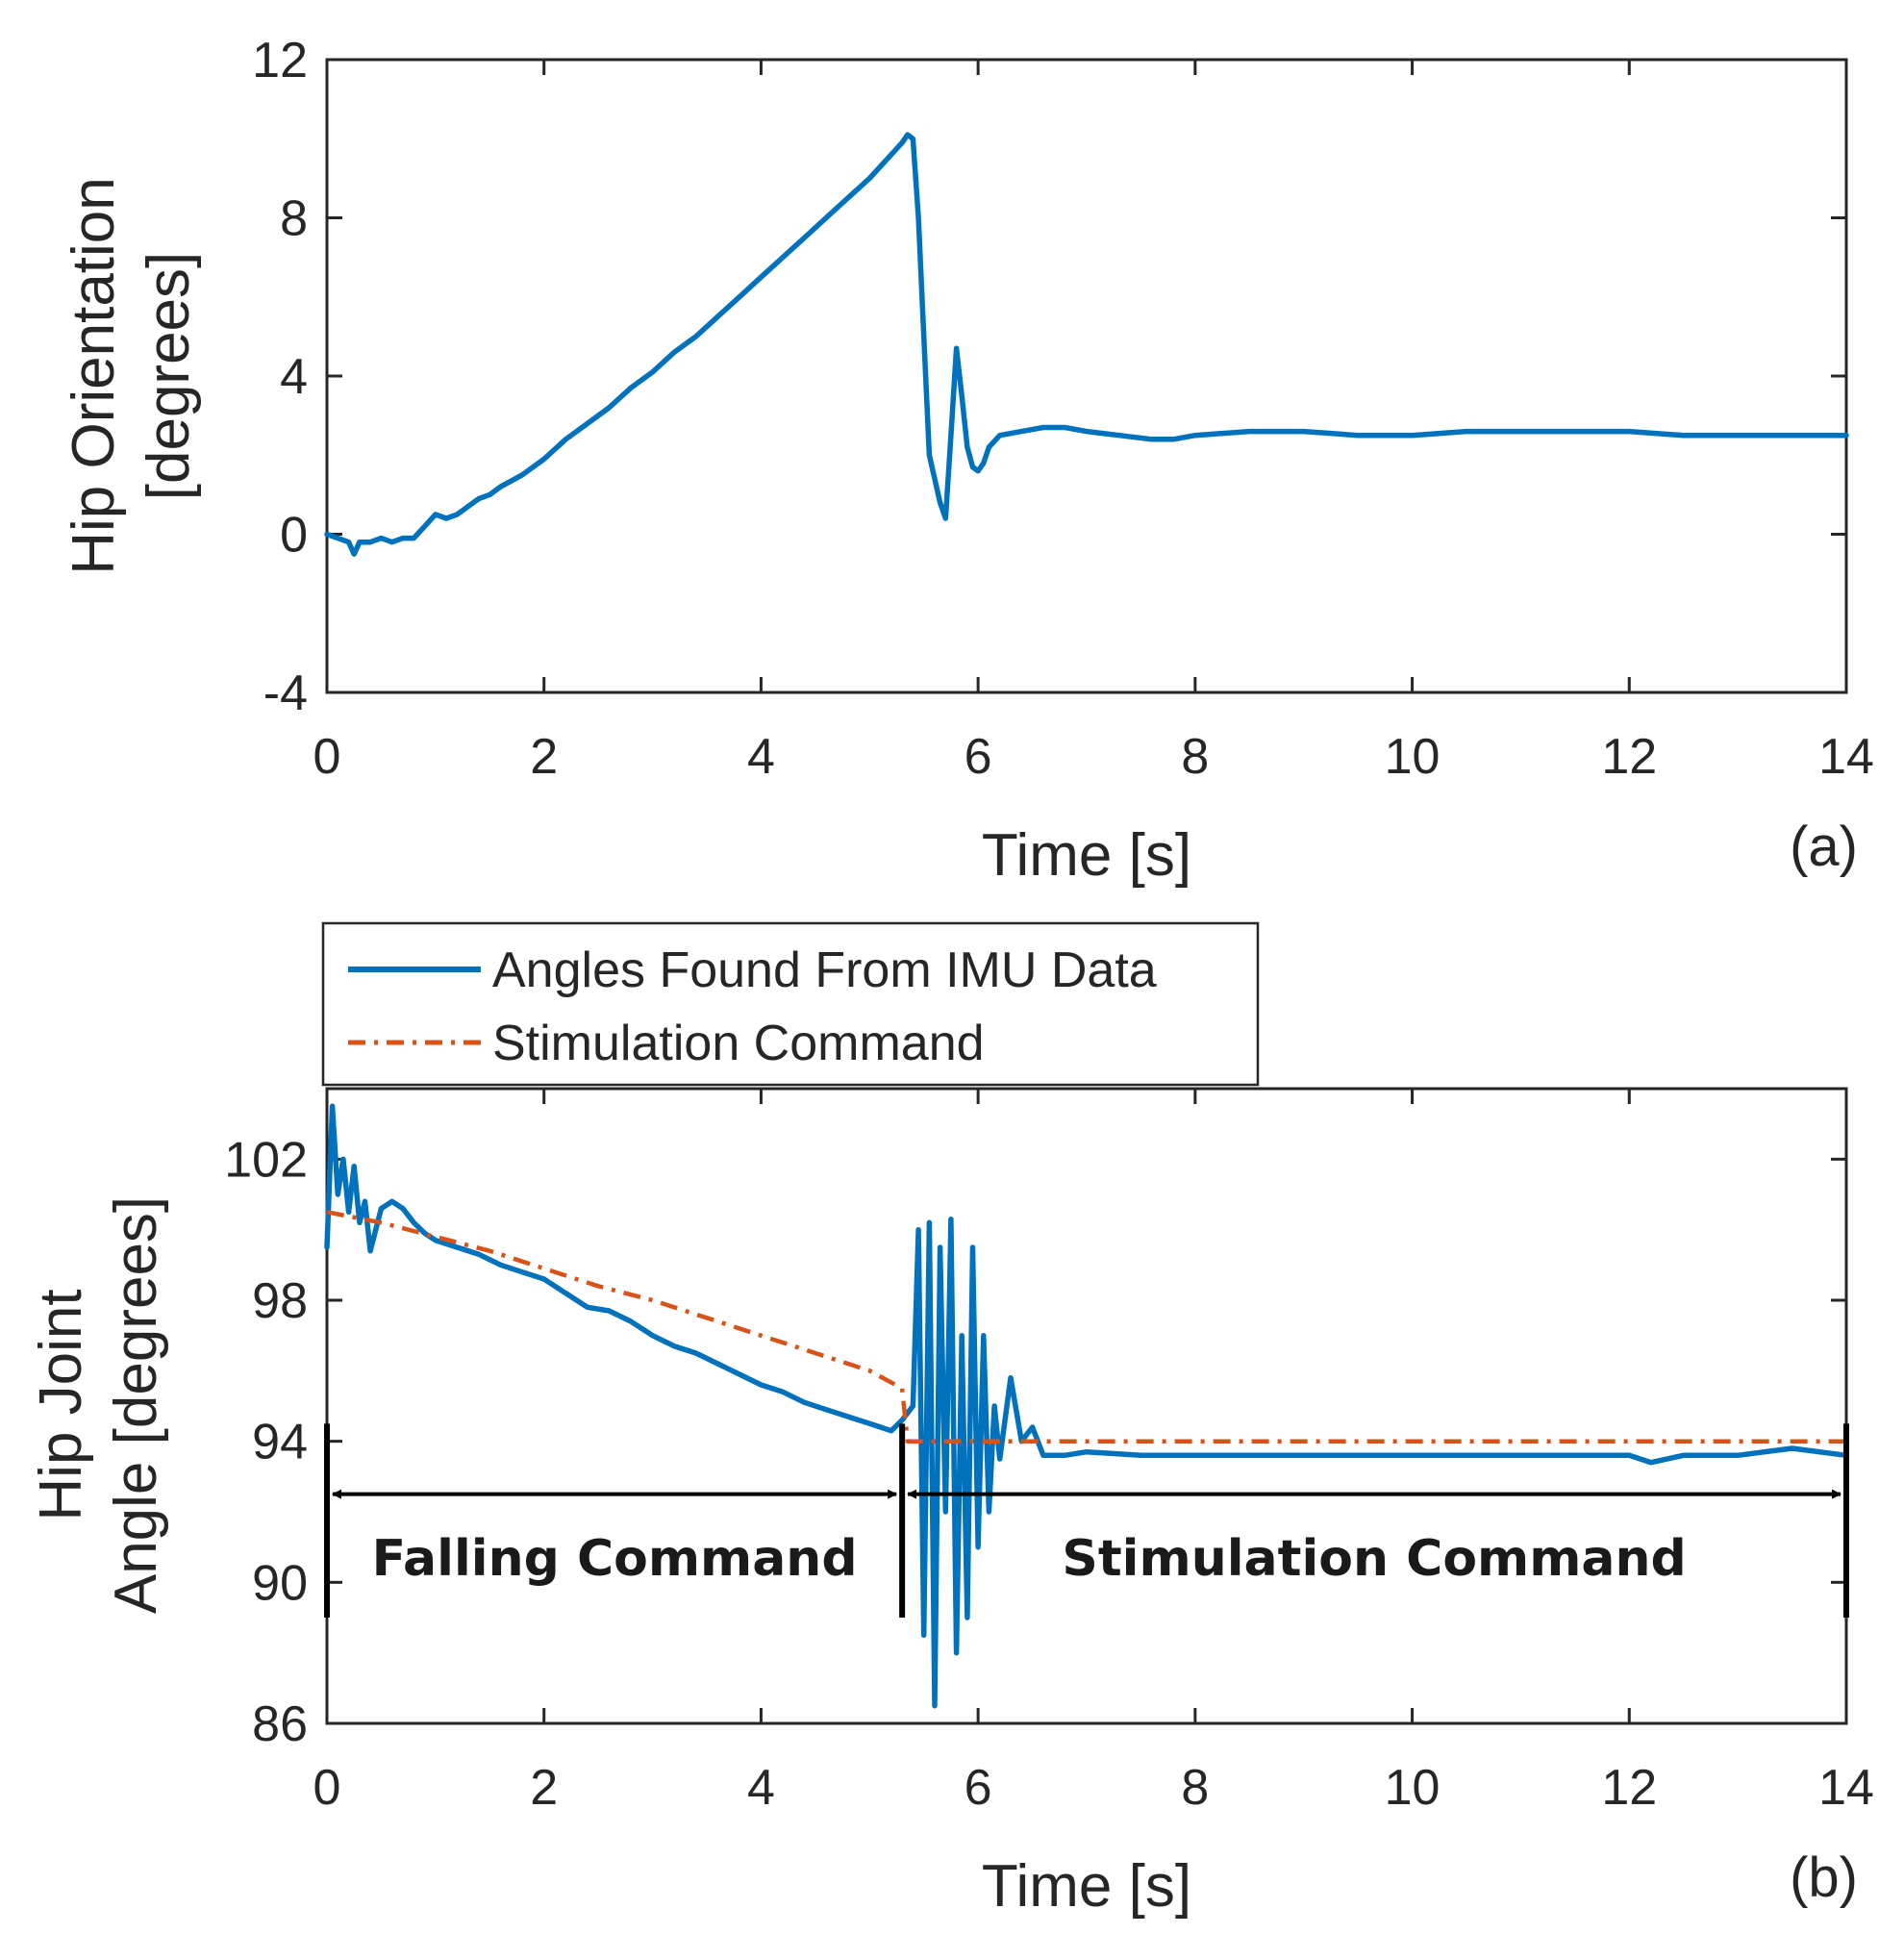 Image resolution: width=1904 pixels, height=1959 pixels. Describe the element at coordinates (169, 376) in the screenshot. I see `panel-a-ylabel-line2: [degrees]` at that location.